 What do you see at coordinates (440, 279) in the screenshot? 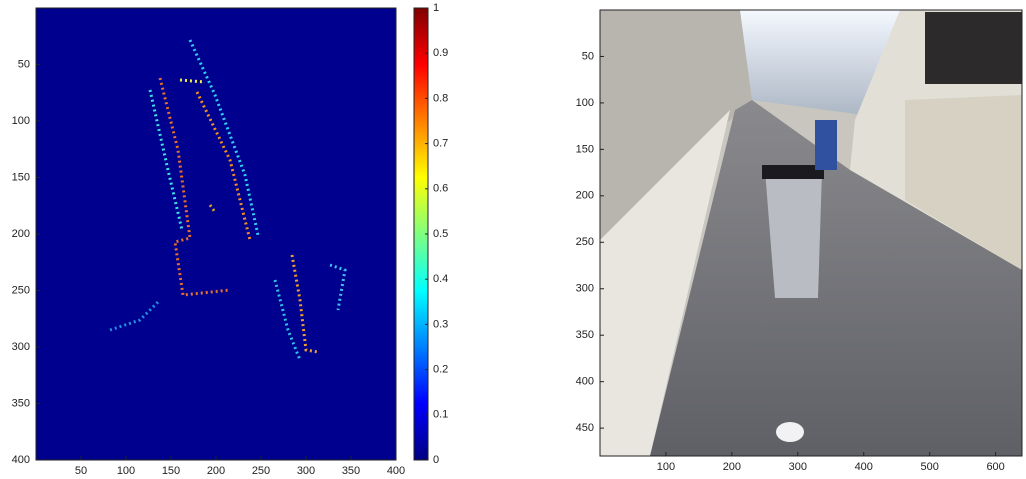
I see `colorbar-tick-label: 0.4` at bounding box center [440, 279].